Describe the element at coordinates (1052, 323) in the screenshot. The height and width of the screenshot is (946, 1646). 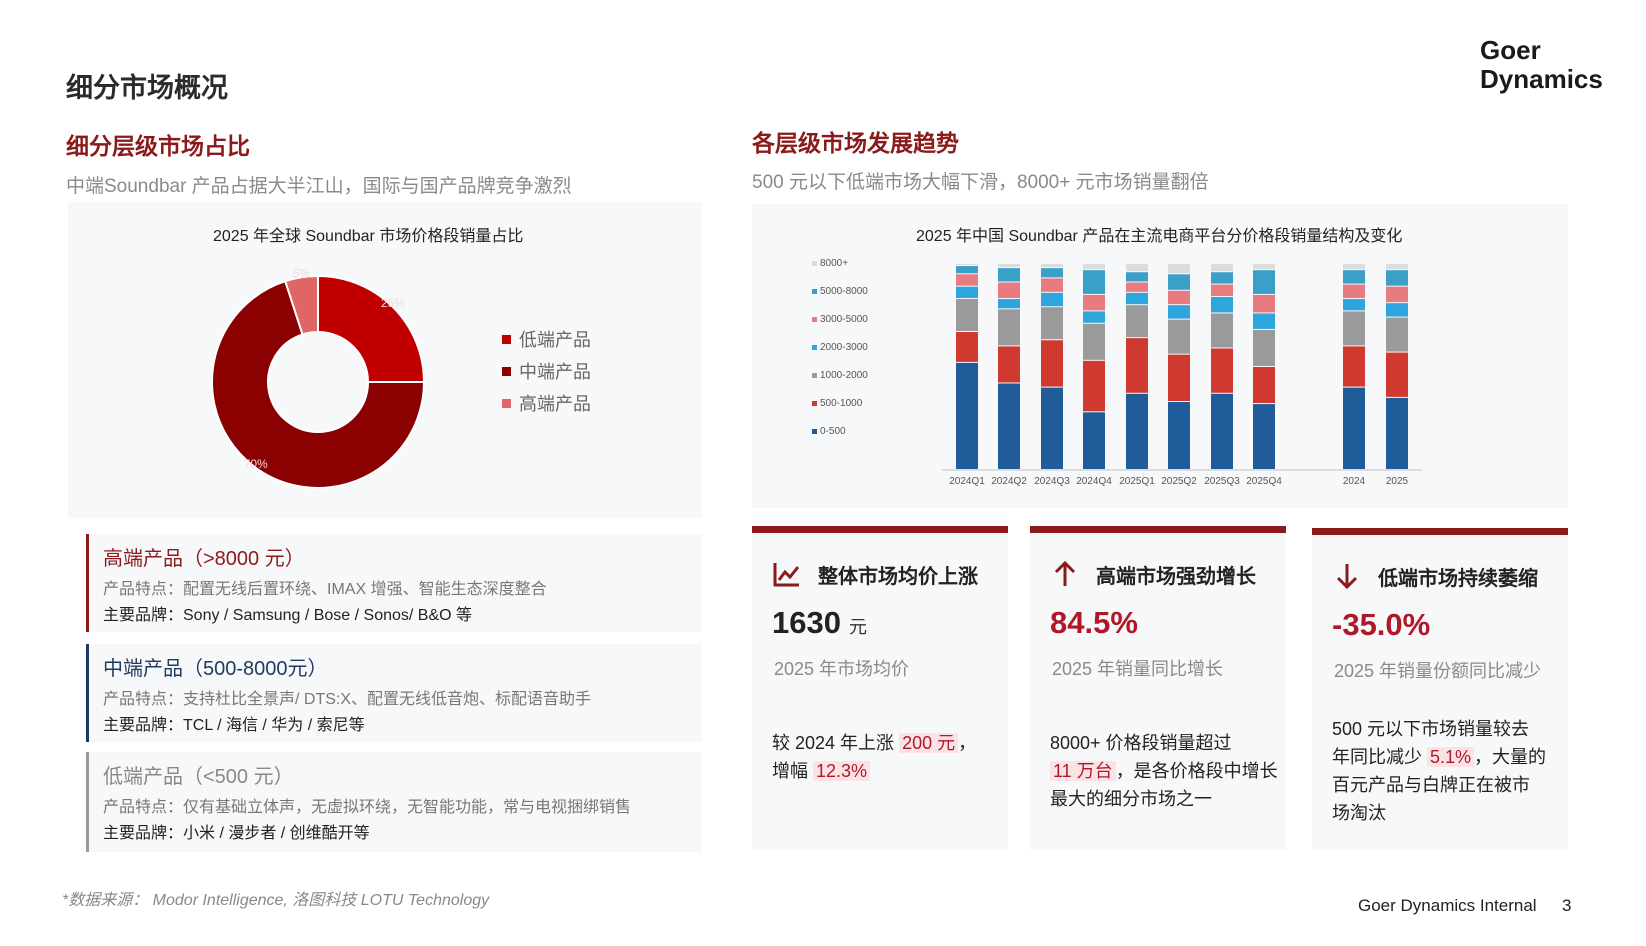
I see `bar-segment-2024Q3-1000-2000` at that location.